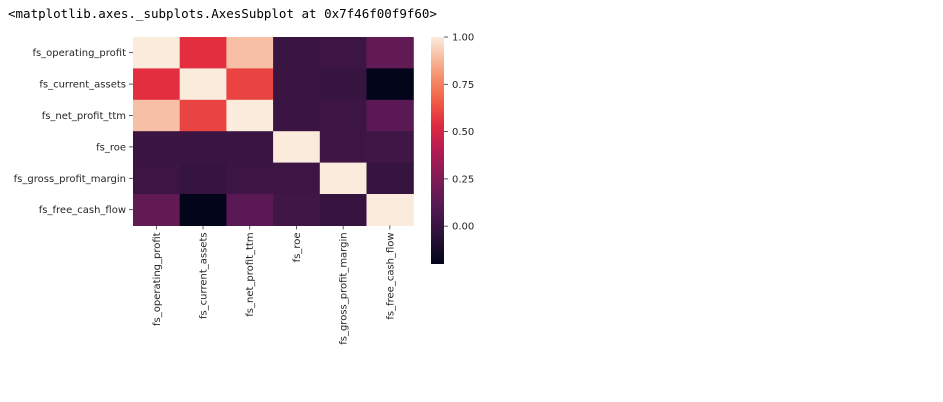 The image size is (943, 402). Describe the element at coordinates (84, 116) in the screenshot. I see `row-tick-label: fs_net_profit_ttm` at that location.